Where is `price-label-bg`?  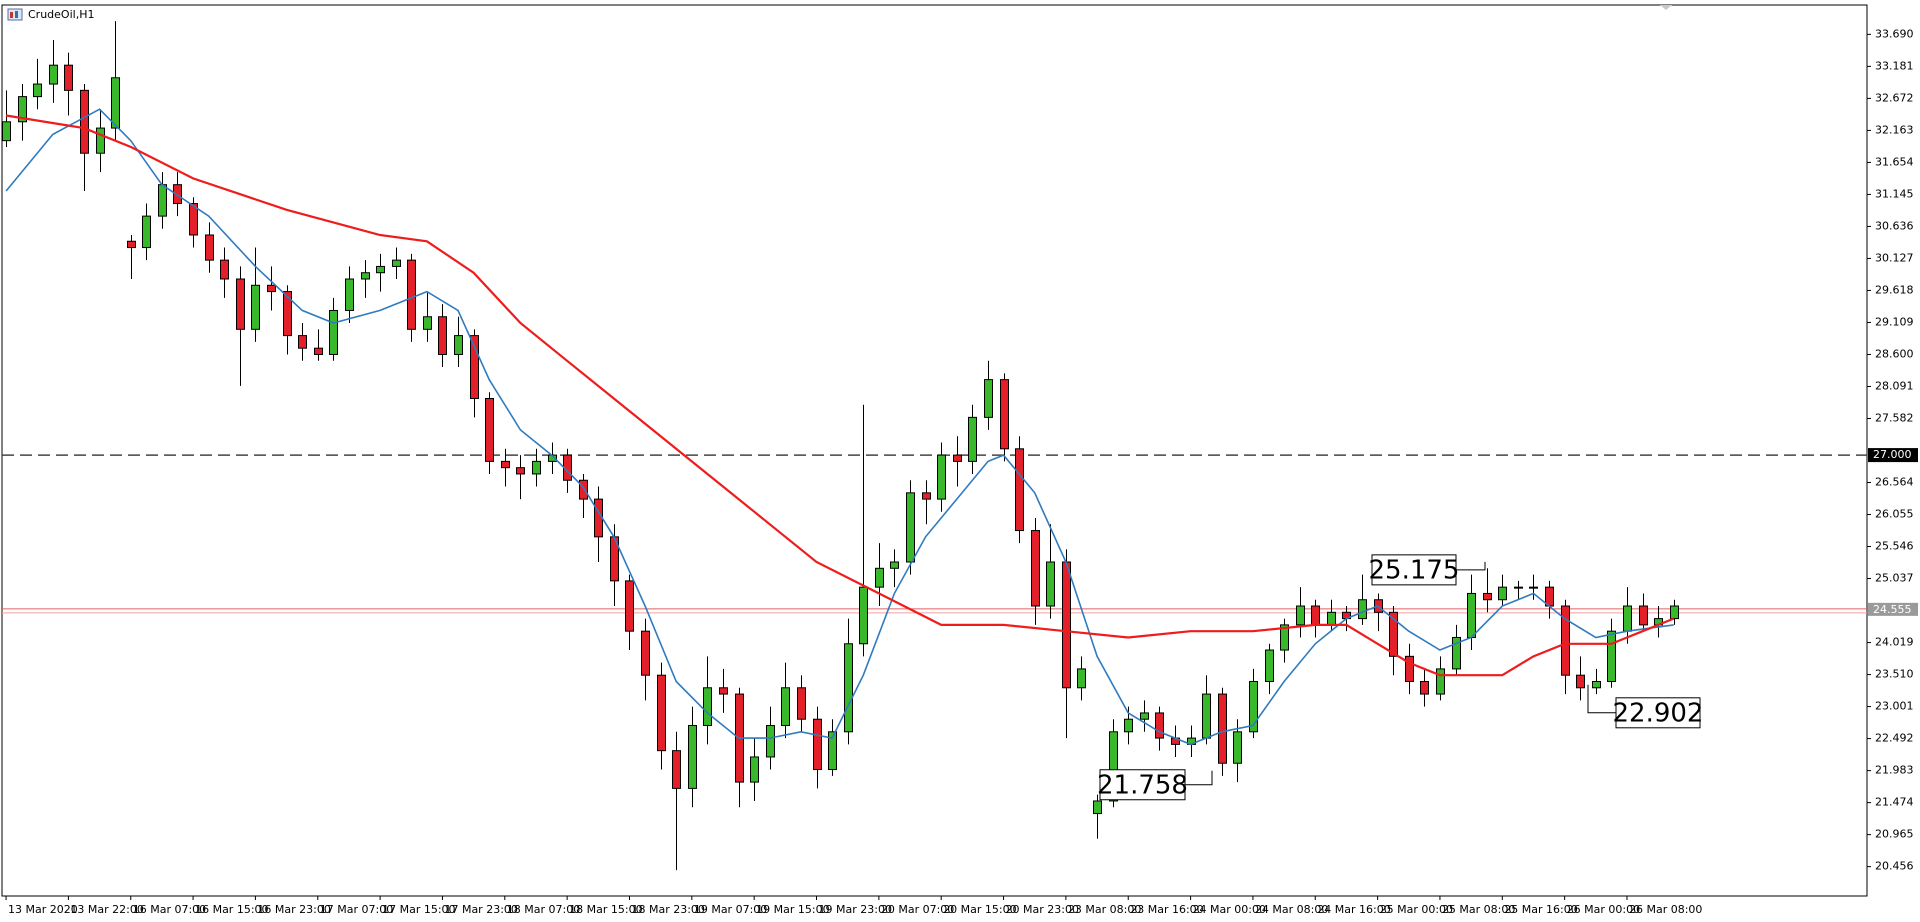 price-label-bg is located at coordinates (1893, 609).